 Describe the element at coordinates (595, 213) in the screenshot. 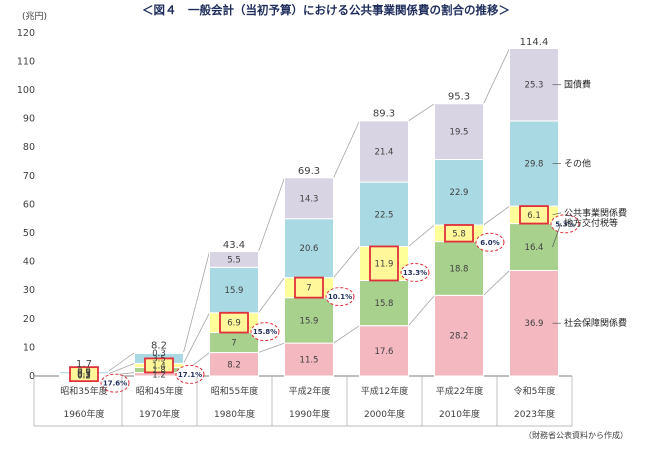

I see `legend-label: 公共事業関係費` at that location.